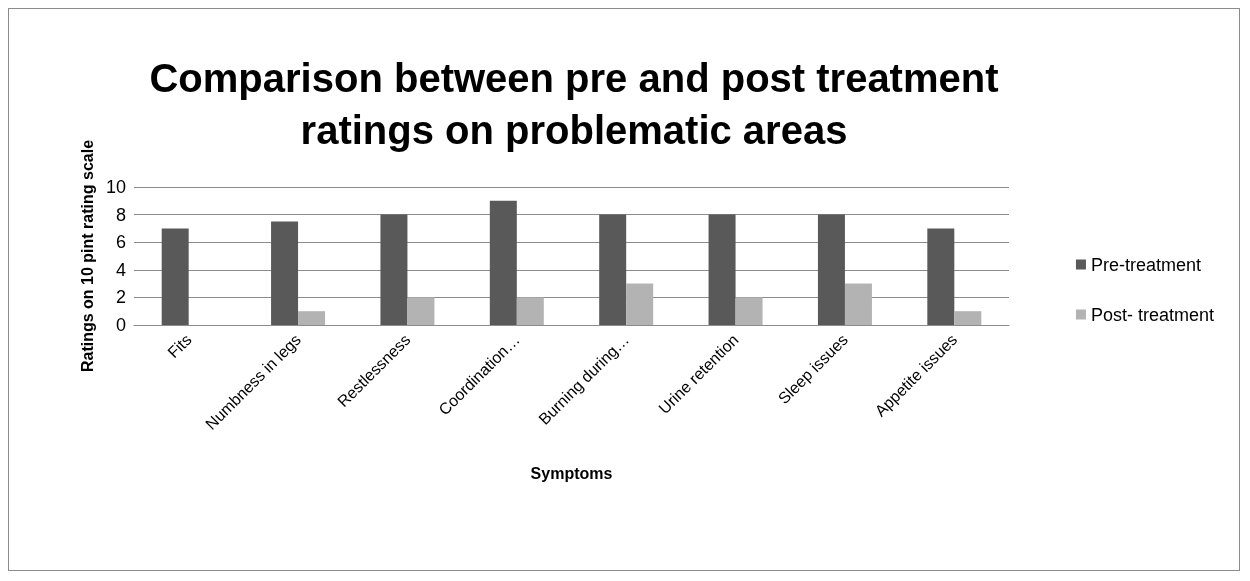 This screenshot has height=581, width=1250. I want to click on x-axis-title: Symptoms, so click(571, 473).